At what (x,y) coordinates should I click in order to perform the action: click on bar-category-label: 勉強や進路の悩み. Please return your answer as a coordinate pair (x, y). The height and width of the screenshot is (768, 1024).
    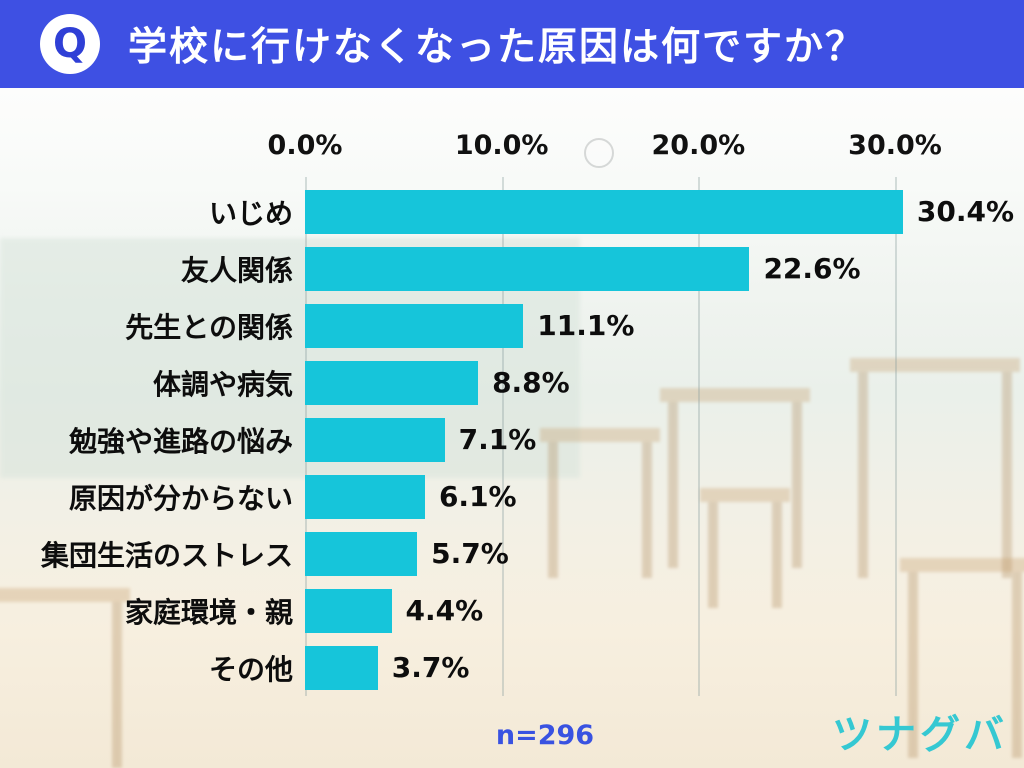
    Looking at the image, I should click on (180, 441).